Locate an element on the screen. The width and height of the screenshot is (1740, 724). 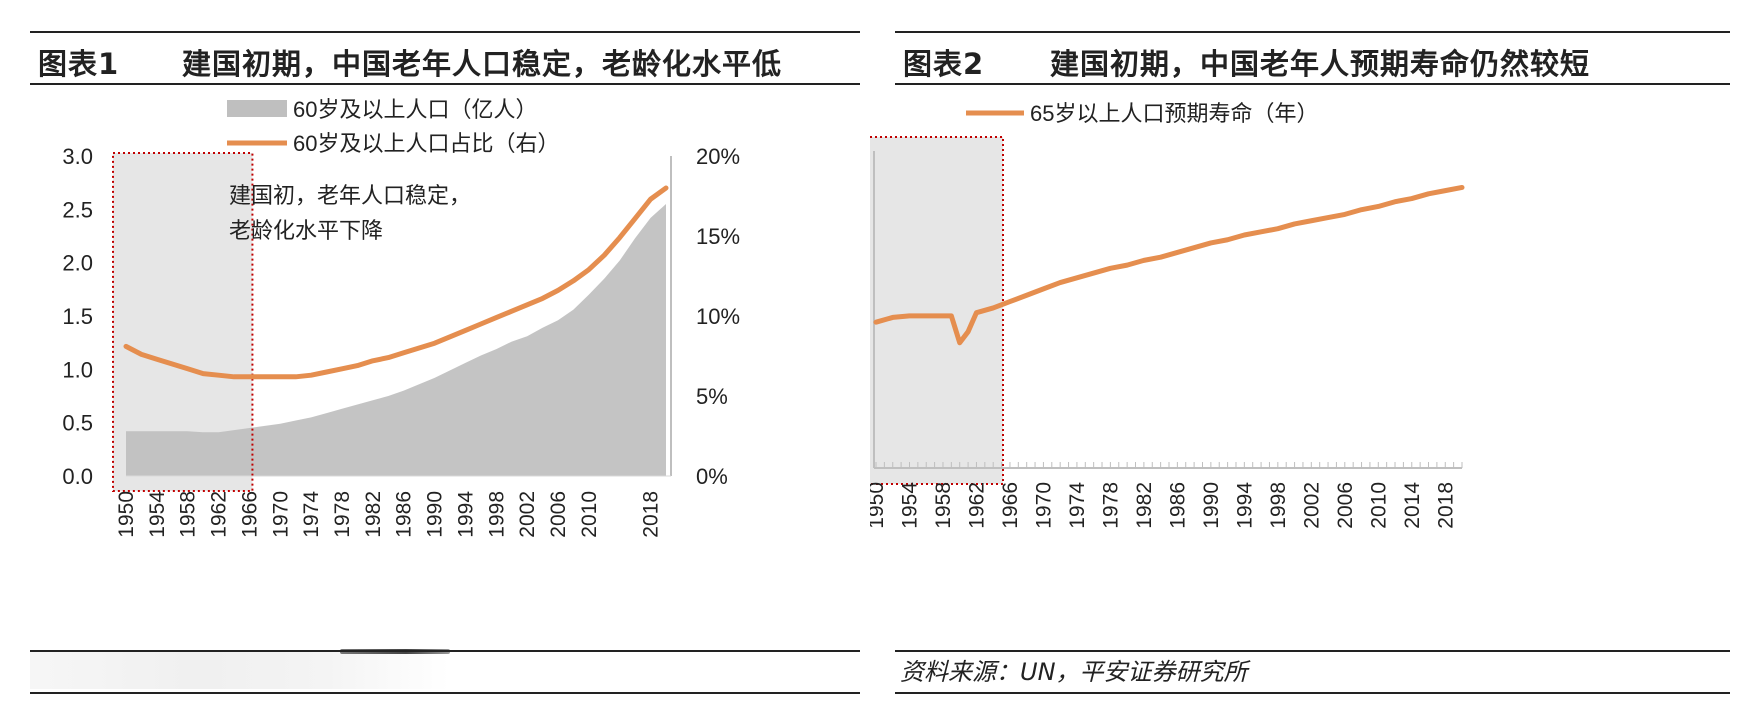
series-line-life-expectancy is located at coordinates (1169, 265).